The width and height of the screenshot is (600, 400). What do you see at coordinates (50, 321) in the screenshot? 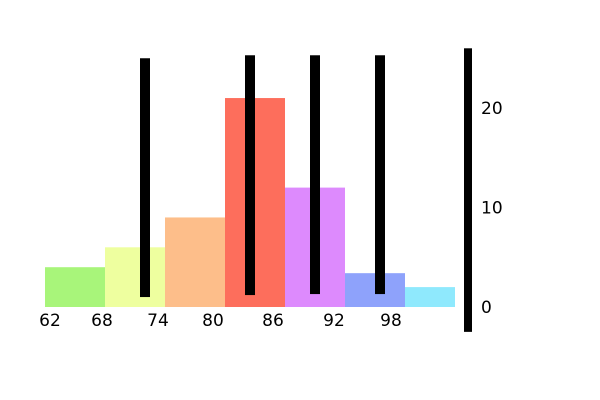
I see `x-tick-label: 62` at bounding box center [50, 321].